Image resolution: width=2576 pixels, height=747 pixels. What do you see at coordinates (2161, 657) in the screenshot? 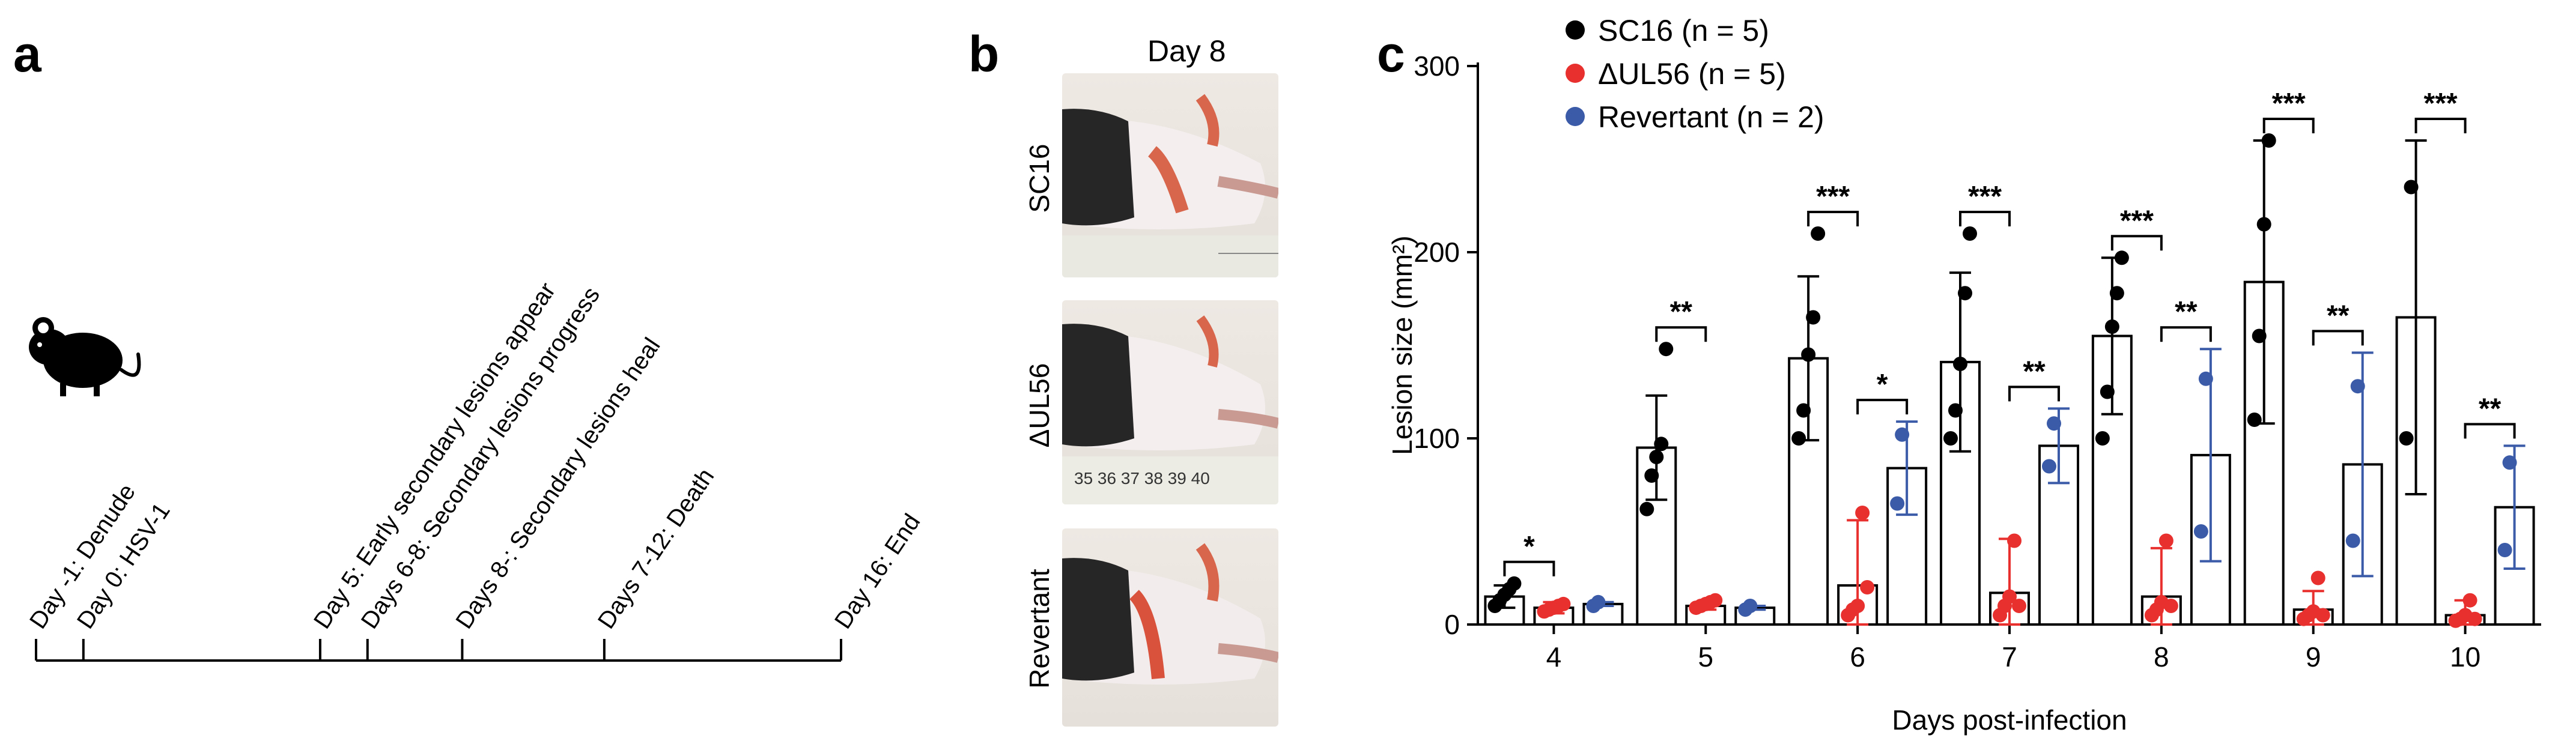
I see `x-tick-label: 8` at bounding box center [2161, 657].